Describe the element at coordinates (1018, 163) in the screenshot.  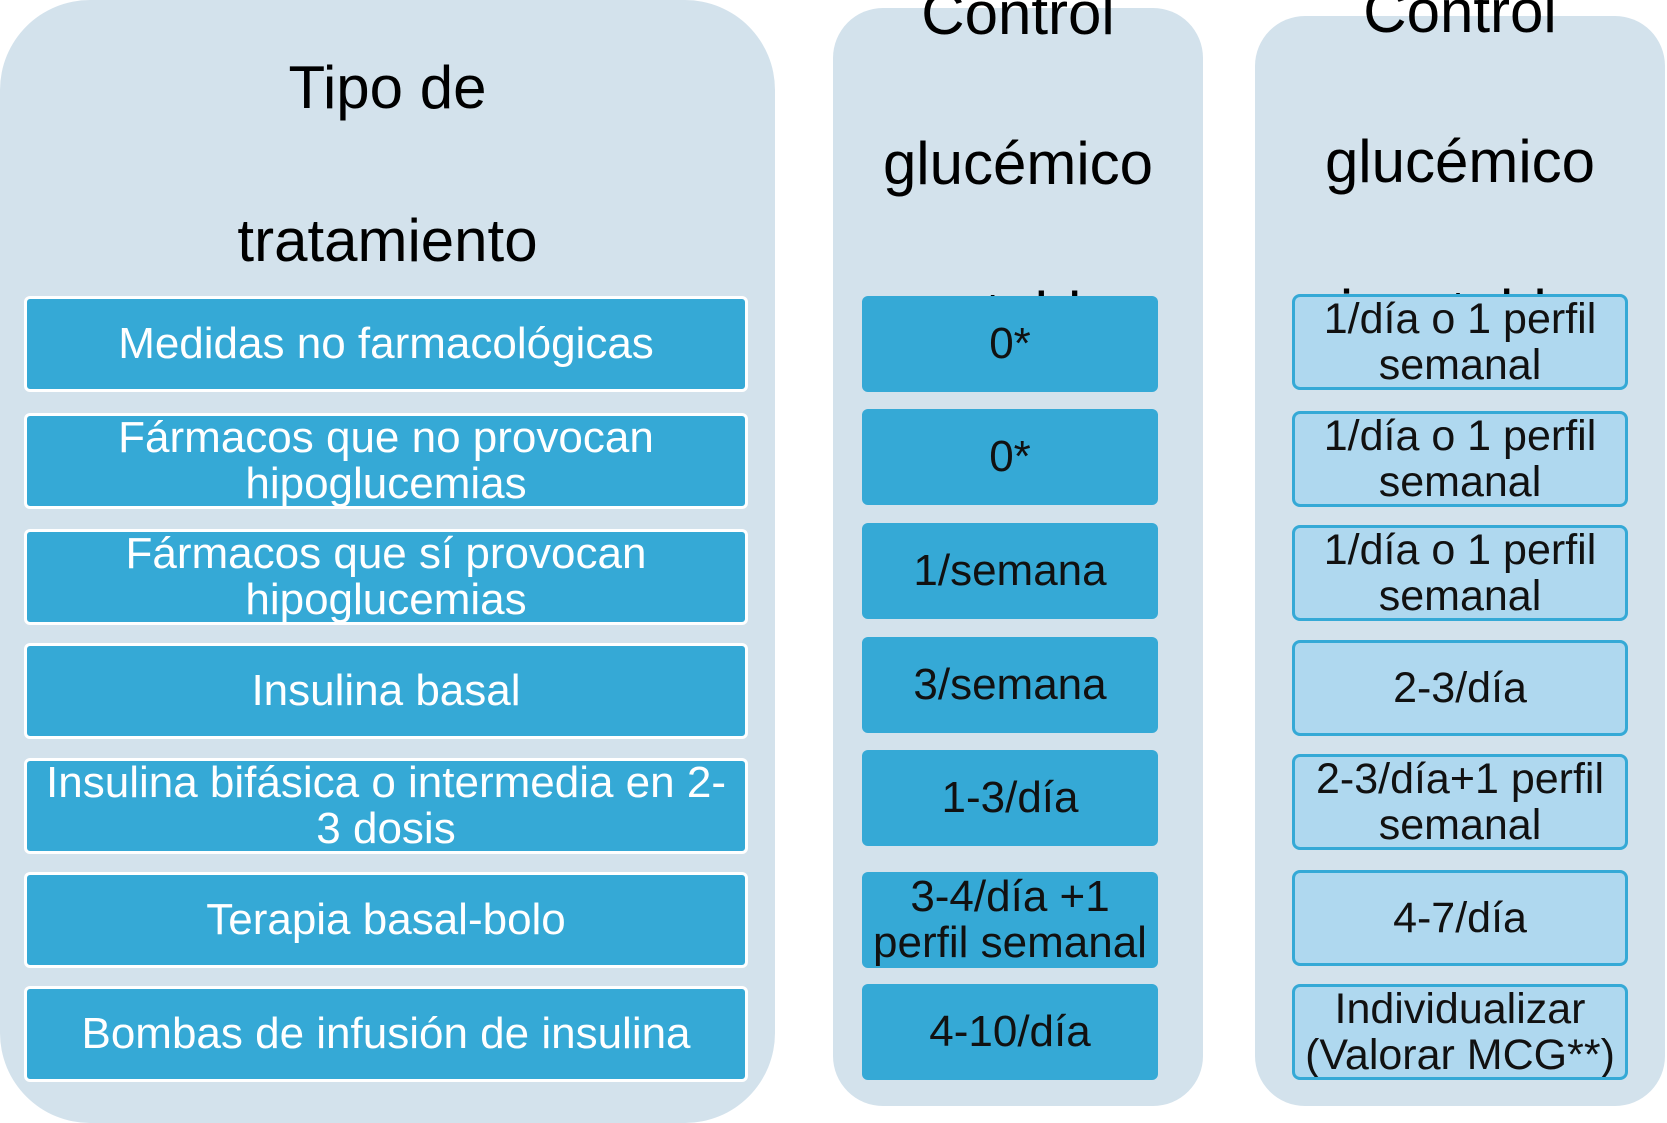
I see `stable-header-line-2: glucémico` at that location.